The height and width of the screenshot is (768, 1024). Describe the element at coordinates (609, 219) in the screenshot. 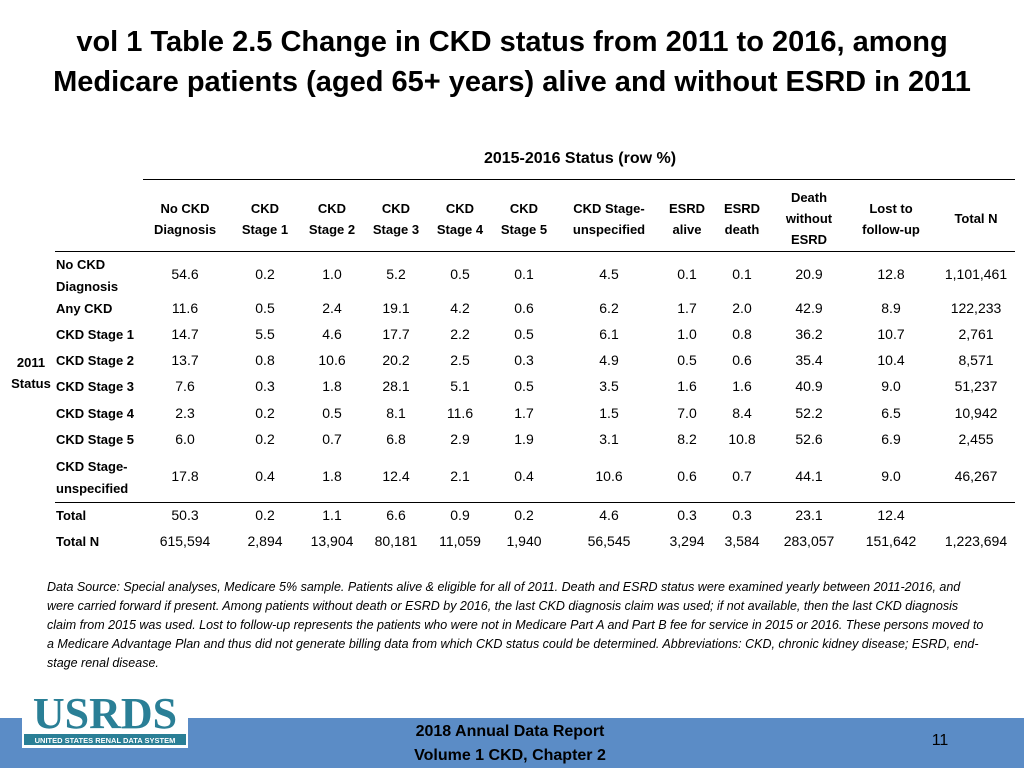

I see `column-header: CKD Stage-unspecified` at that location.